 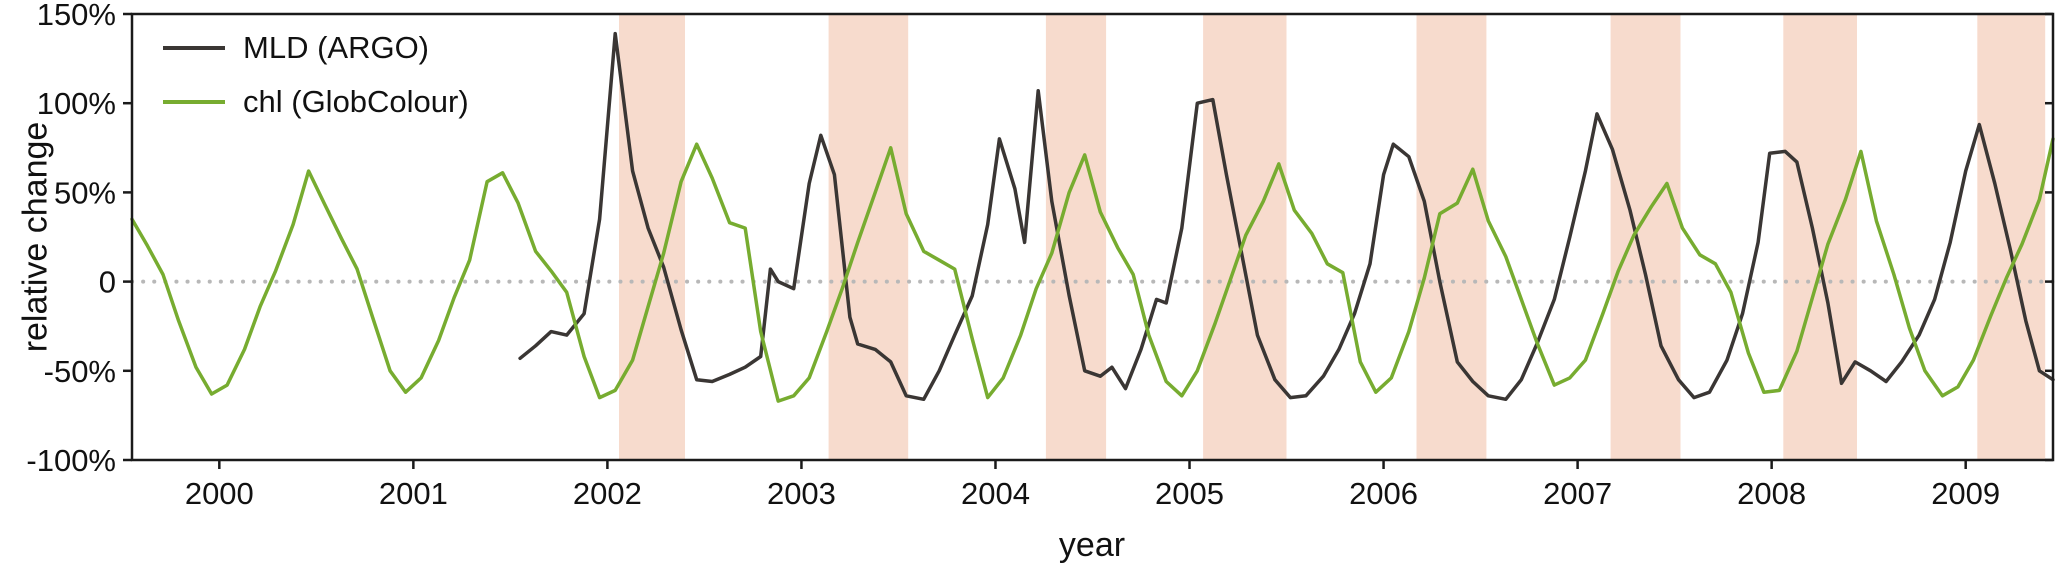 I want to click on x-tick-label: 2007, so click(x=1577, y=493).